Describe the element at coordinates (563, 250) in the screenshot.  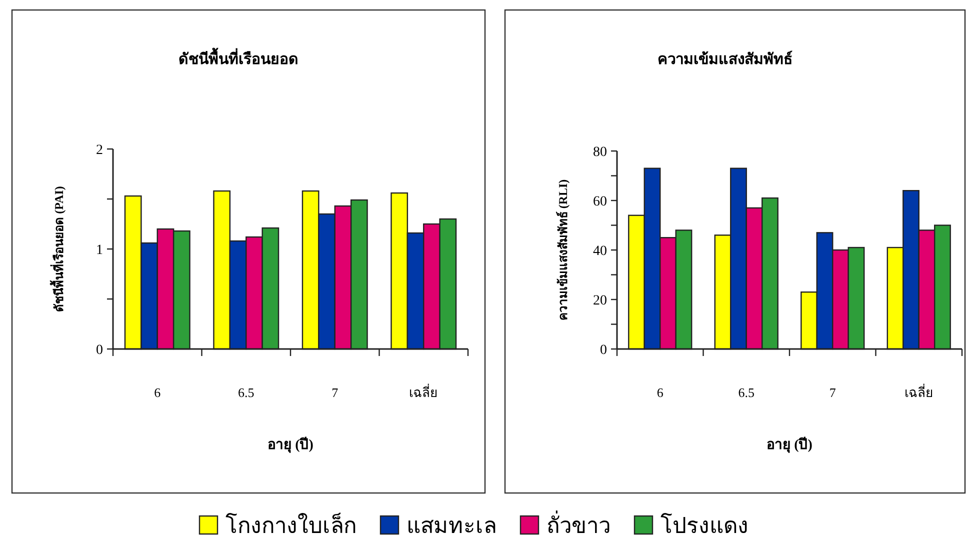
I see `y-axis-title: ความเข้มแสงสัมพัทธ์ (RLI)` at that location.